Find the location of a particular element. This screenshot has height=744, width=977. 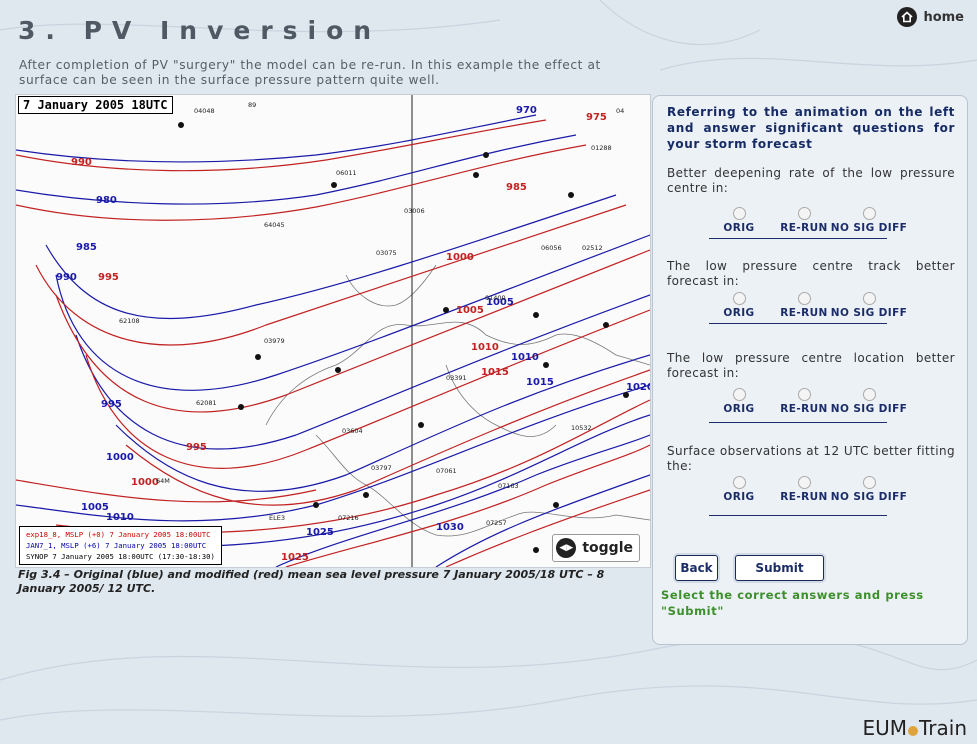

map-date-label: 7 January 2005 18UTC is located at coordinates (95, 105).